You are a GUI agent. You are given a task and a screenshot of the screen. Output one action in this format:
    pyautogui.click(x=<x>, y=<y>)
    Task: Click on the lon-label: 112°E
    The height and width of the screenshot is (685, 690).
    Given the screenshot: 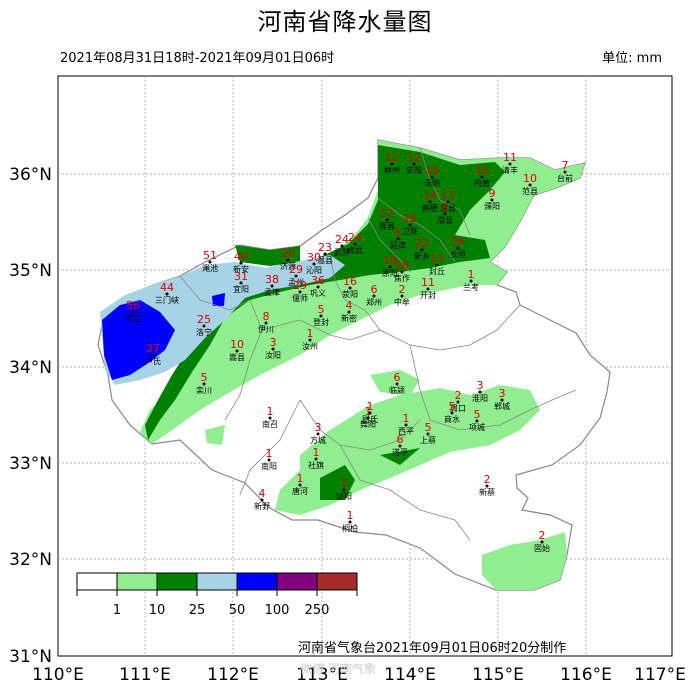 What is the action you would take?
    pyautogui.click(x=233, y=675)
    